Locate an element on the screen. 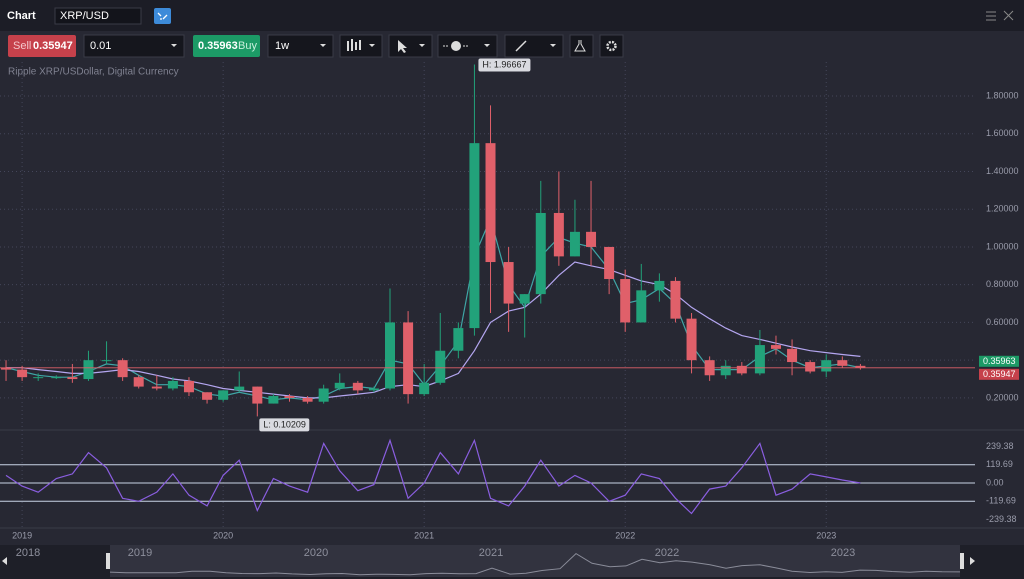 The image size is (1024, 579). gear-icon is located at coordinates (611, 46).